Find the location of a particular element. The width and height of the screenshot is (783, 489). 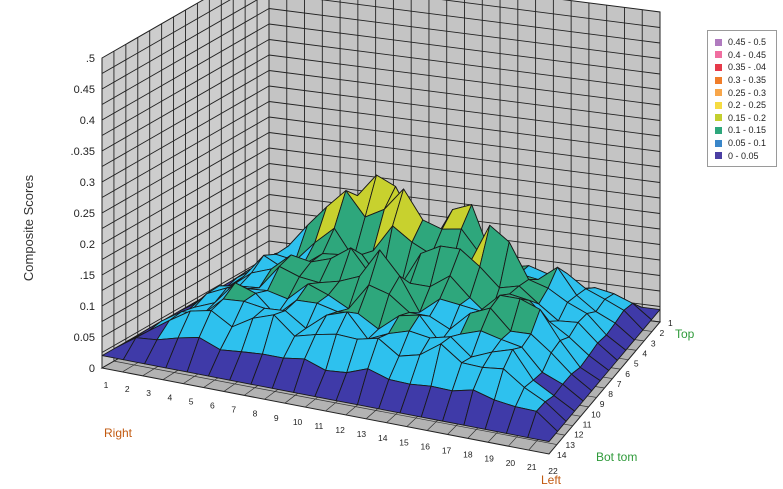

z-tick-label: 0.05 is located at coordinates (84, 338).